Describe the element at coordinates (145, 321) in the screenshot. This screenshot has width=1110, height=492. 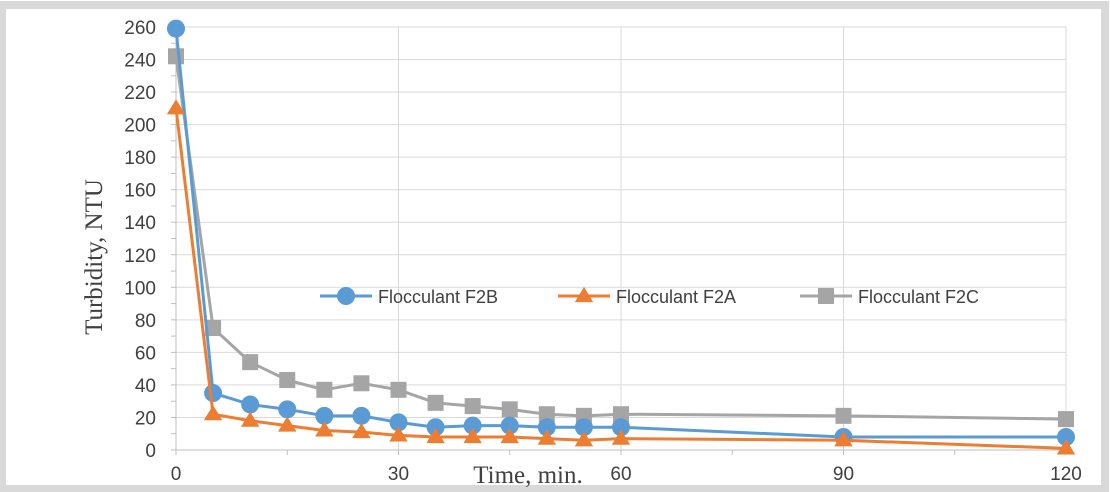
I see `y-tick-label: 80` at that location.